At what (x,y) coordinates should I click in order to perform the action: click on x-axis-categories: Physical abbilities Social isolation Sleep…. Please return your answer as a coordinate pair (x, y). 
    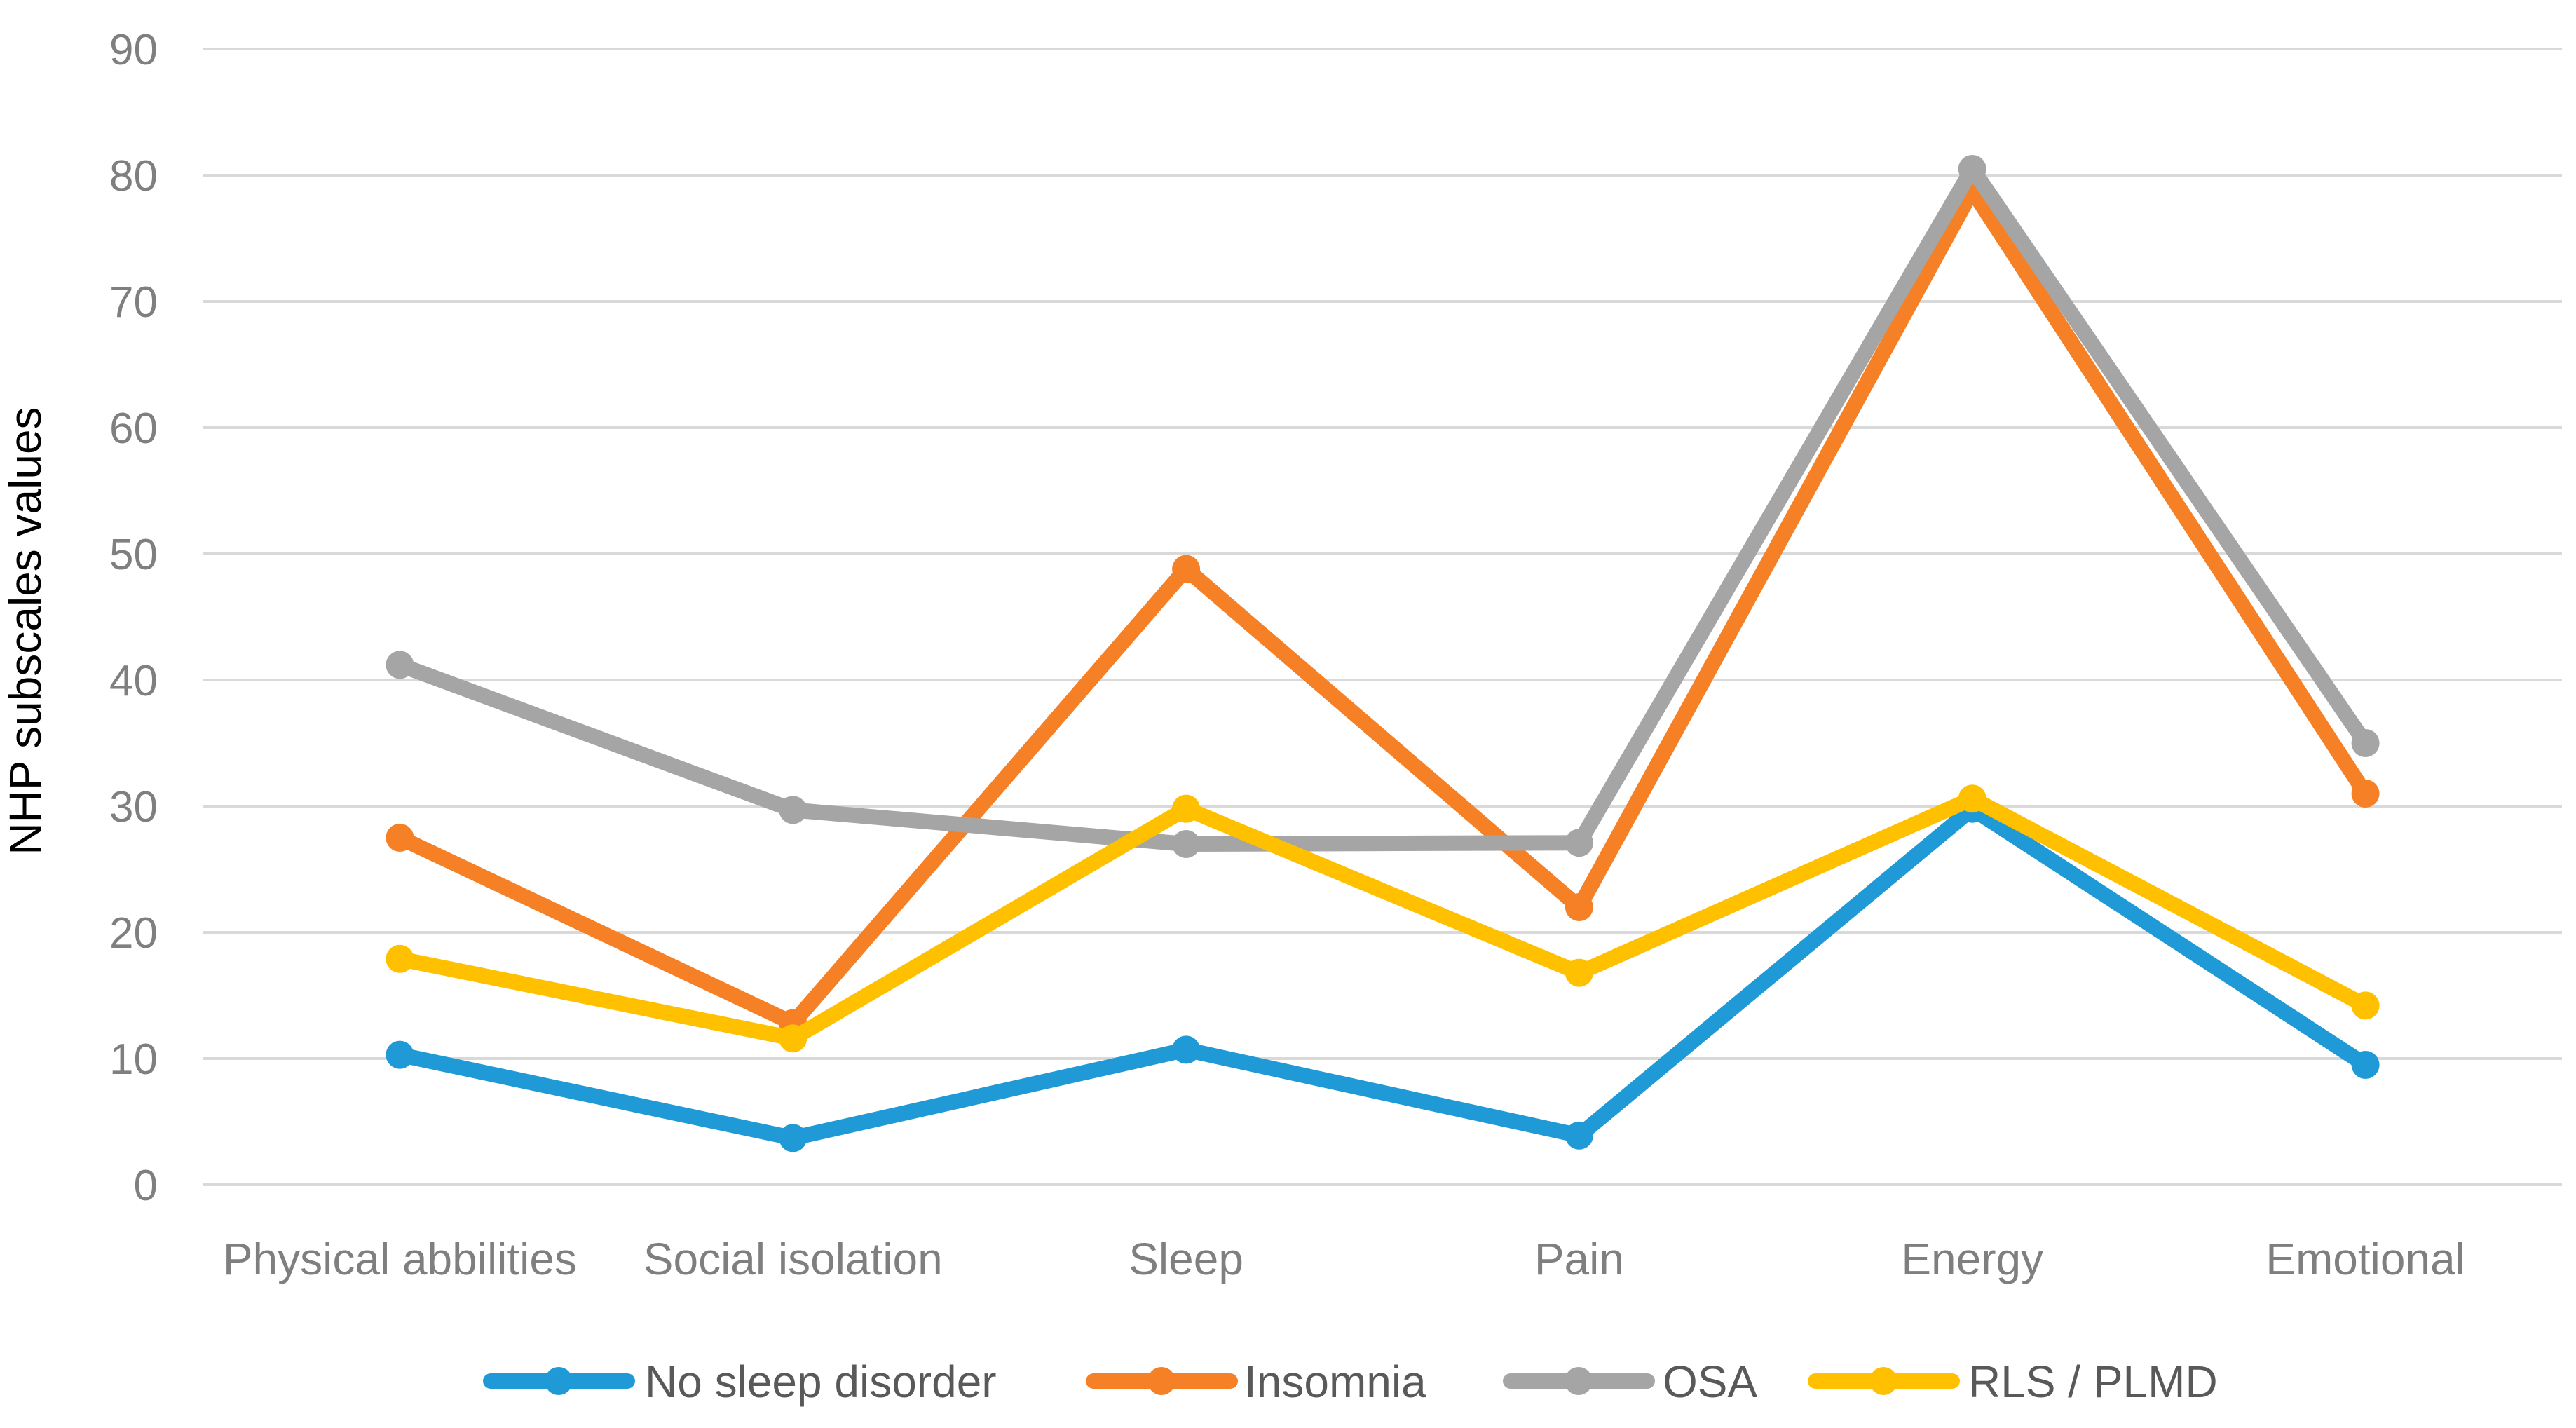
    Looking at the image, I should click on (1344, 1259).